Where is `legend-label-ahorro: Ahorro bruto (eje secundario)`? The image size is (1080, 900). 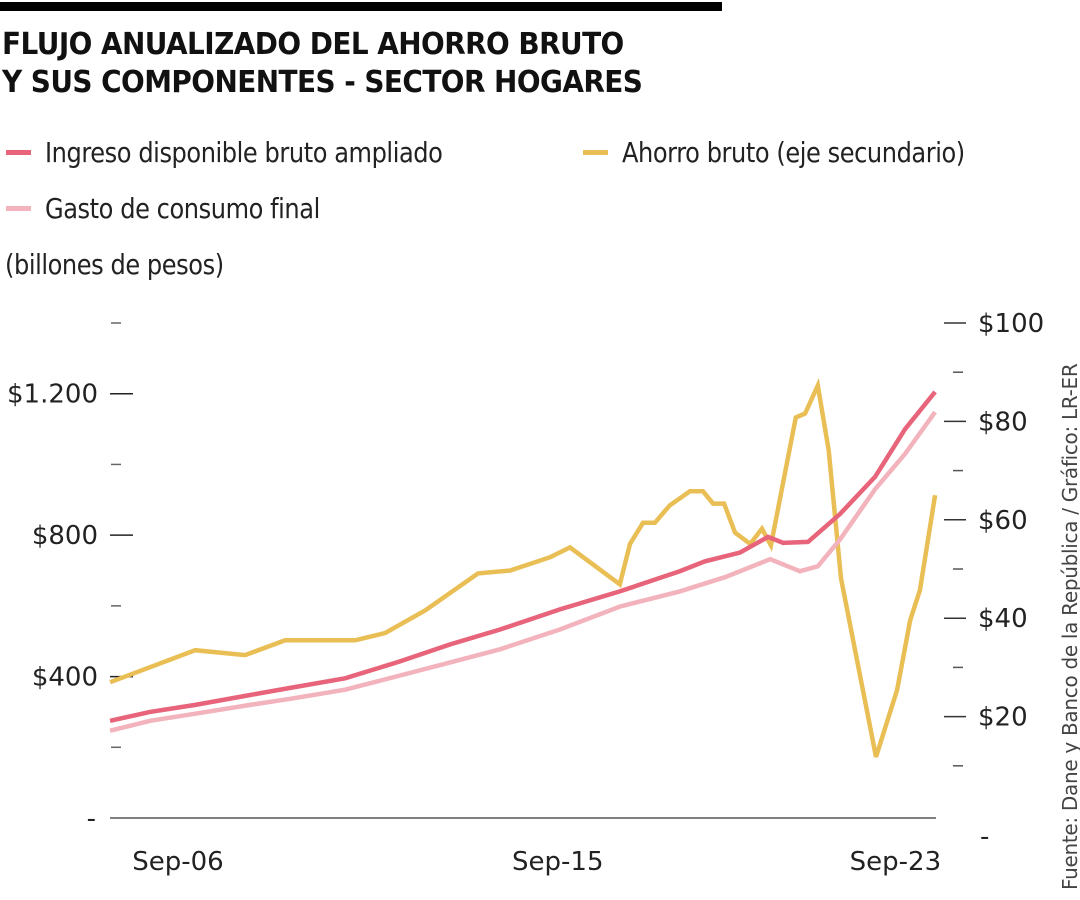
legend-label-ahorro: Ahorro bruto (eje secundario) is located at coordinates (793, 152).